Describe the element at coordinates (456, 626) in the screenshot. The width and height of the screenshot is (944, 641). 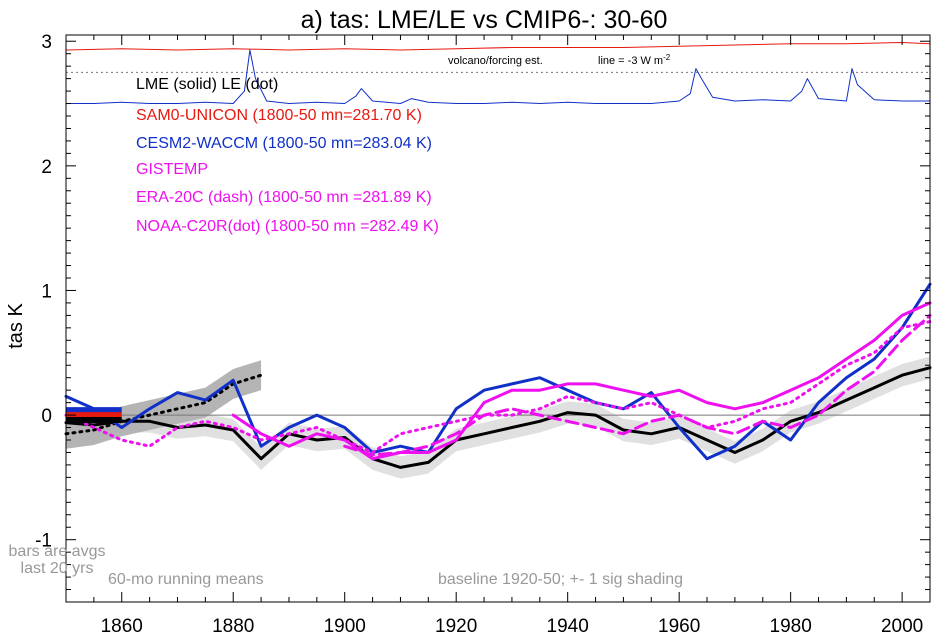
I see `x-tick-label: 1920` at that location.